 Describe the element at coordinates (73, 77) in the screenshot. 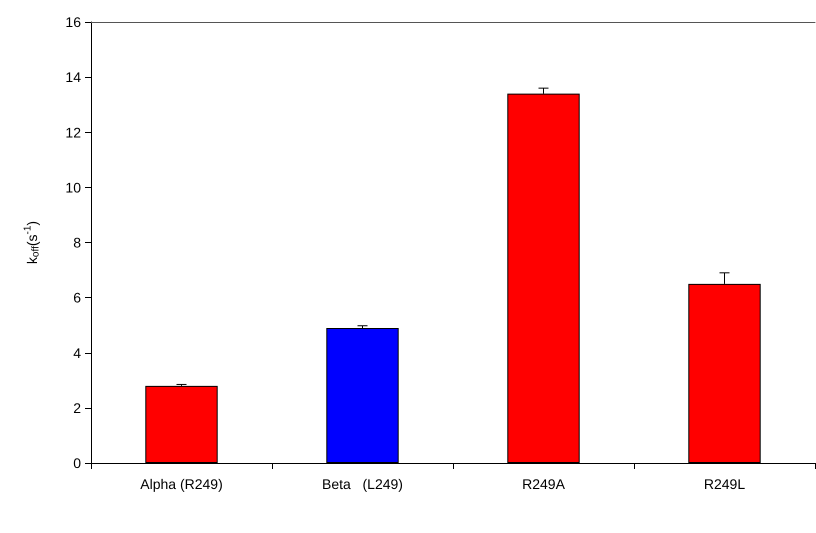

I see `y-tick-label: 14` at that location.